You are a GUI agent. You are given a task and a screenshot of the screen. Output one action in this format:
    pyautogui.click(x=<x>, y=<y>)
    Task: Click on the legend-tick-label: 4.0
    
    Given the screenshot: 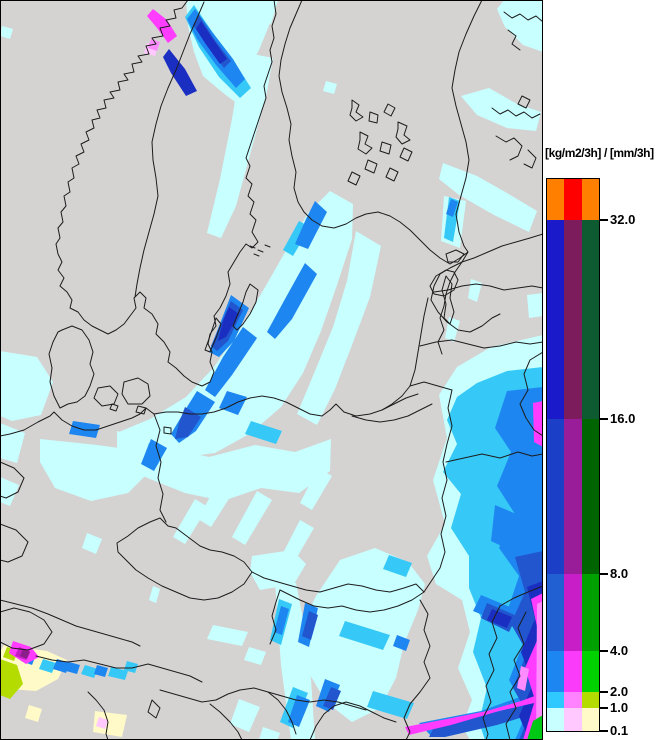 What is the action you would take?
    pyautogui.click(x=619, y=650)
    